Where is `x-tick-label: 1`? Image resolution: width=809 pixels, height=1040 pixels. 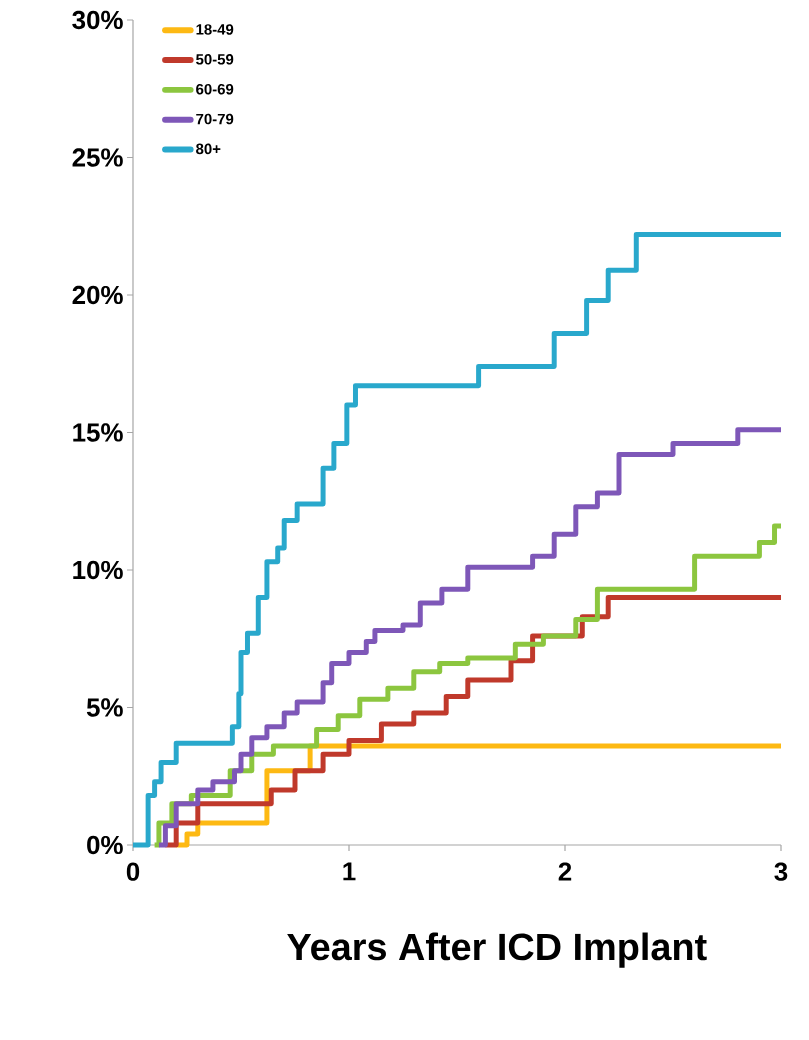 x-tick-label: 1 is located at coordinates (349, 871).